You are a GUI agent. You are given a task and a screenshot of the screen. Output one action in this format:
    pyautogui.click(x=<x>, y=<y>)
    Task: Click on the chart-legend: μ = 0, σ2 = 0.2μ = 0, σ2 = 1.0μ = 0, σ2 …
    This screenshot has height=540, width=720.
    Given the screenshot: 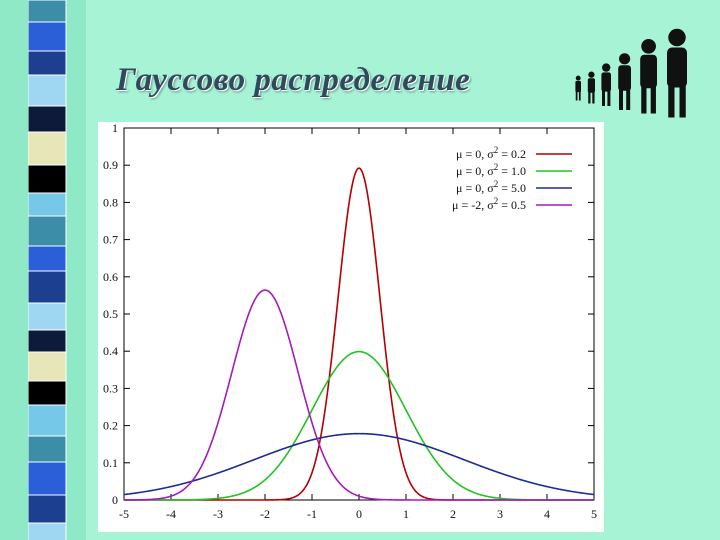 What is the action you would take?
    pyautogui.click(x=512, y=178)
    